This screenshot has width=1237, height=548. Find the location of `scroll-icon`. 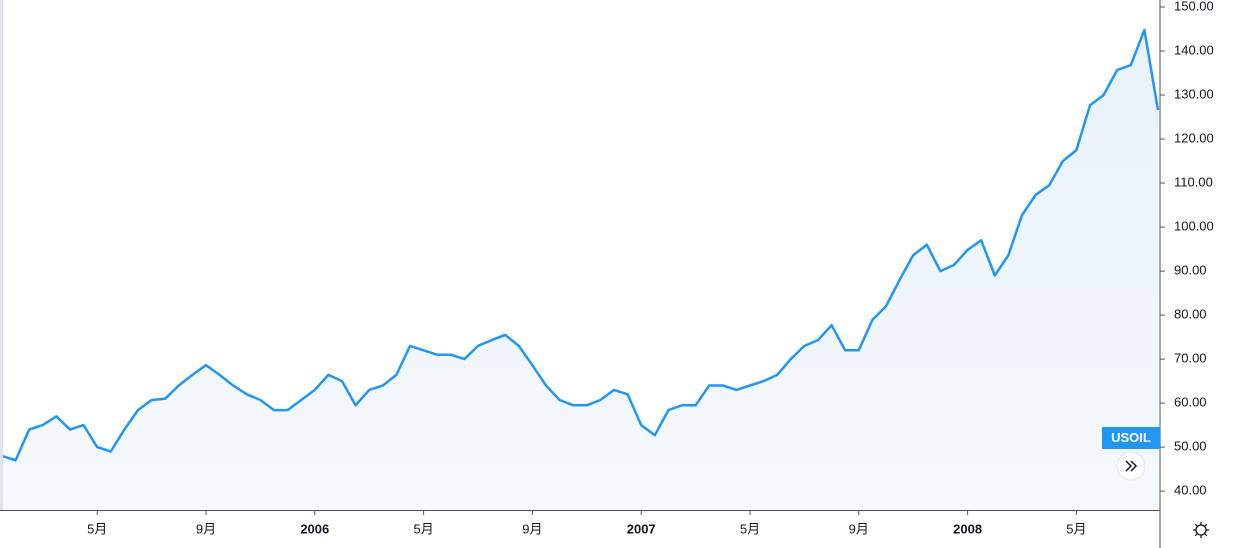

scroll-icon is located at coordinates (1131, 466).